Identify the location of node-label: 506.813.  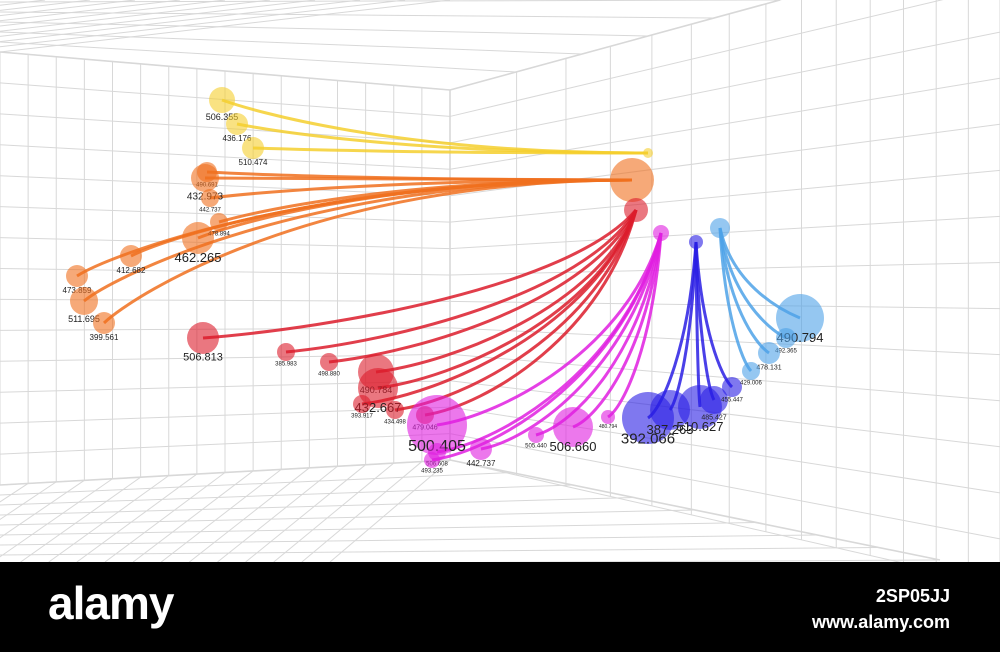
(203, 357).